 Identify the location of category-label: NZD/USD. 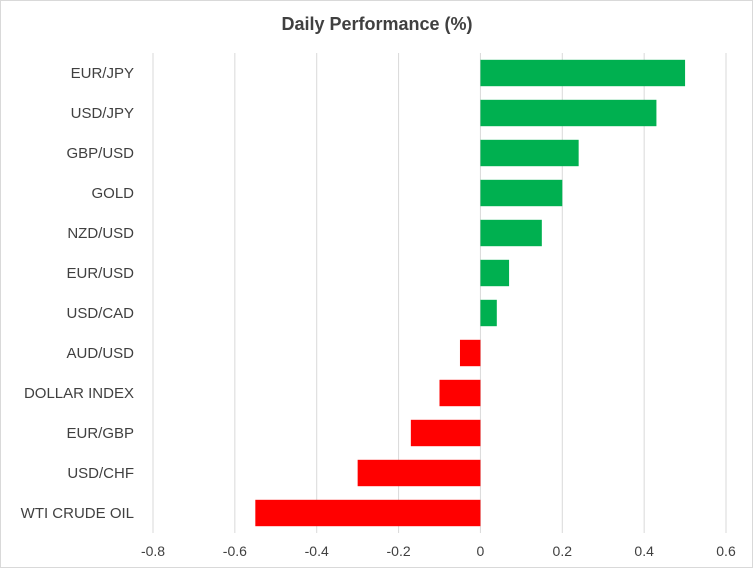
(100, 233).